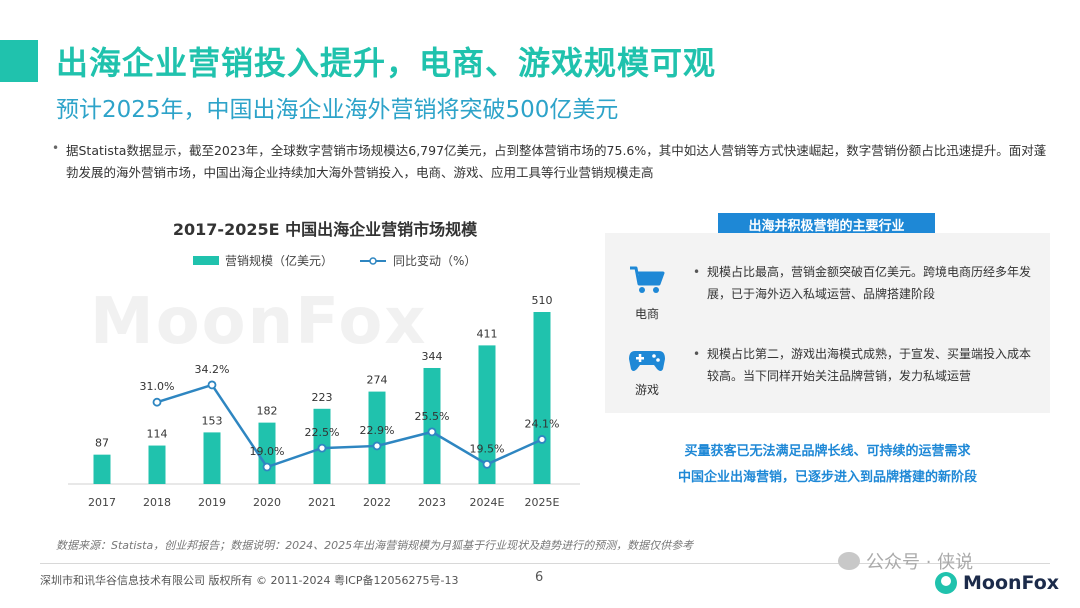 This screenshot has width=1080, height=608. Describe the element at coordinates (373, 260) in the screenshot. I see `legend-line-swatch` at that location.